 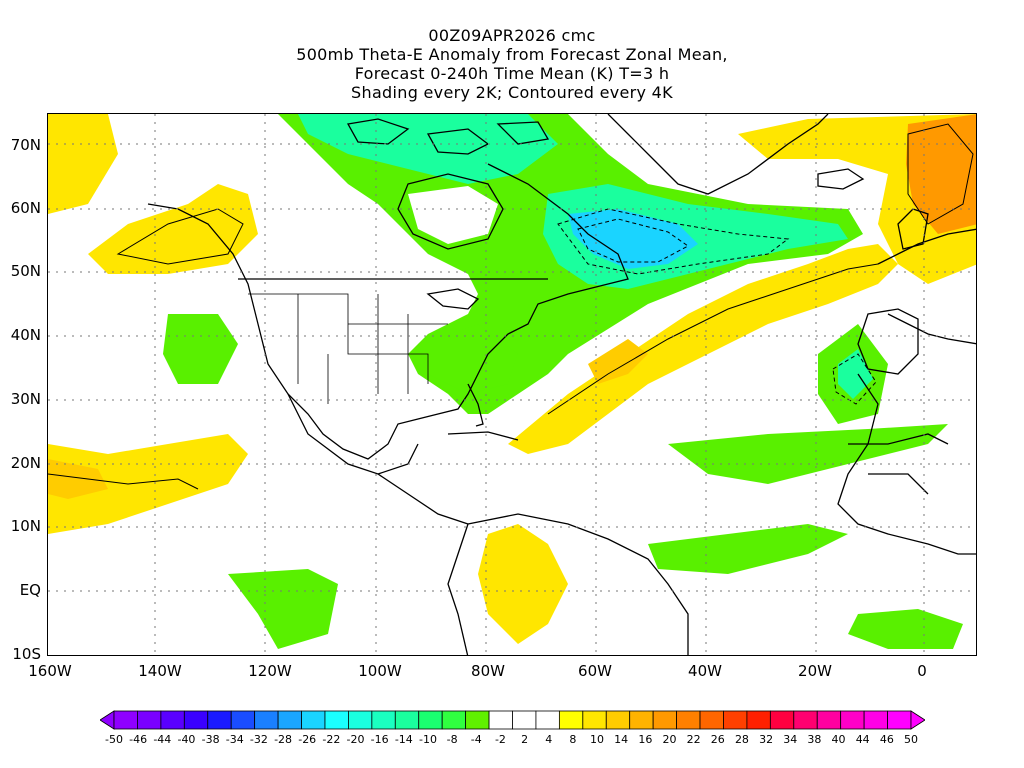 I want to click on colorbar-tick-label: 14, so click(x=621, y=739).